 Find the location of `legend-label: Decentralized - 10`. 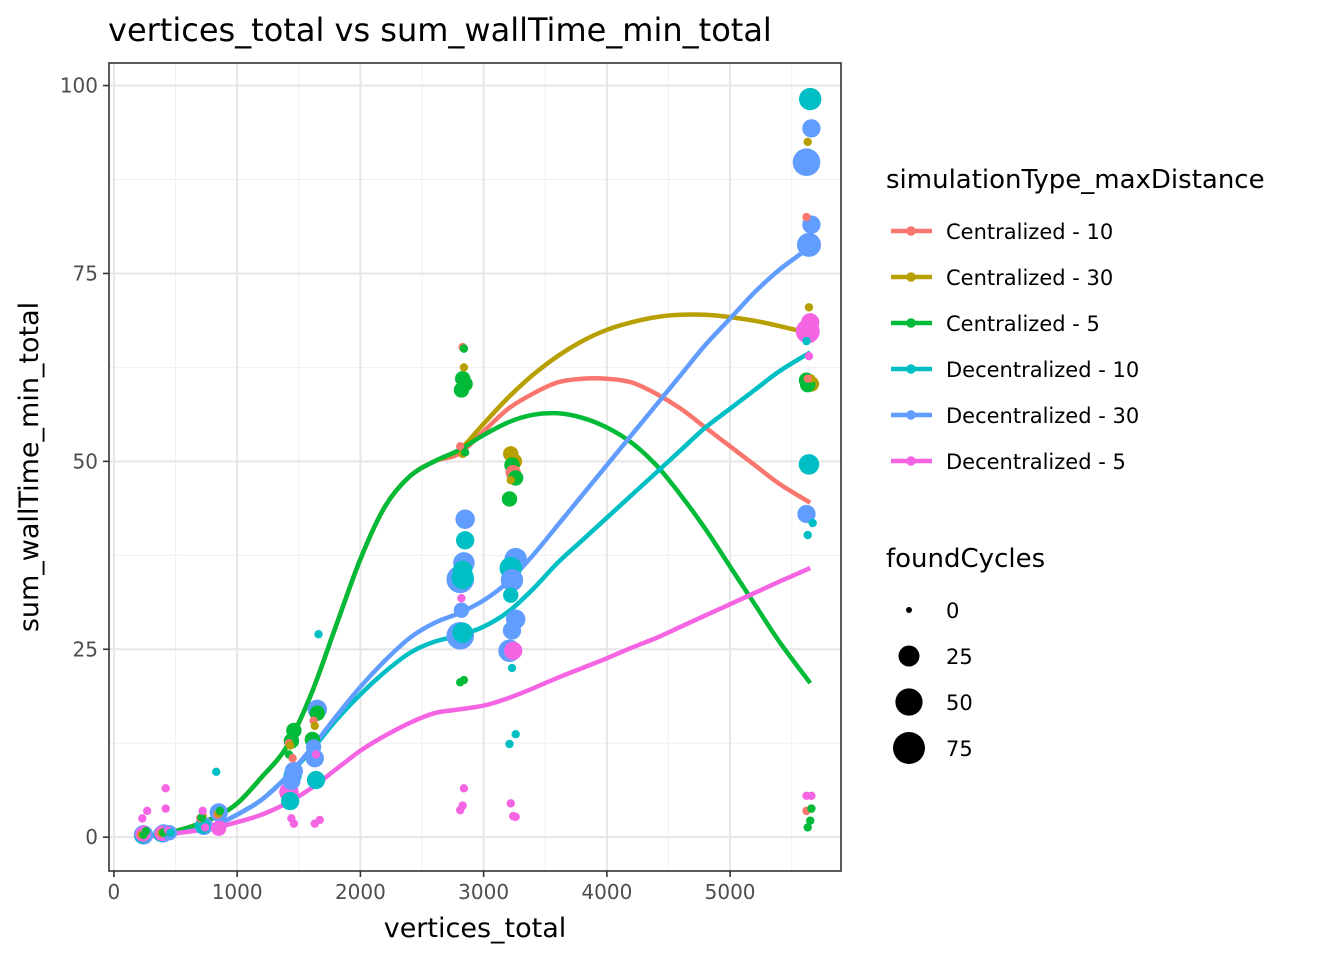

legend-label: Decentralized - 10 is located at coordinates (1042, 370).